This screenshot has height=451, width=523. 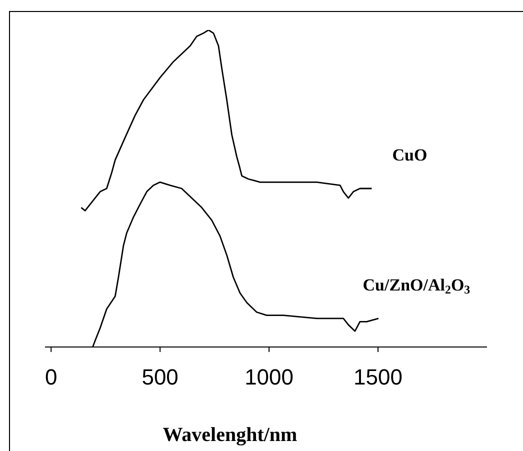 What do you see at coordinates (160, 377) in the screenshot?
I see `x-tick-label: 500` at bounding box center [160, 377].